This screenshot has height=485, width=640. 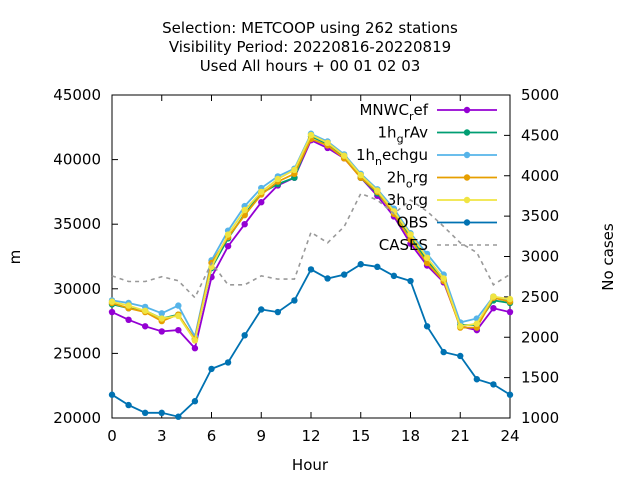 I want to click on y-tick-label: 45000, so click(x=77, y=95).